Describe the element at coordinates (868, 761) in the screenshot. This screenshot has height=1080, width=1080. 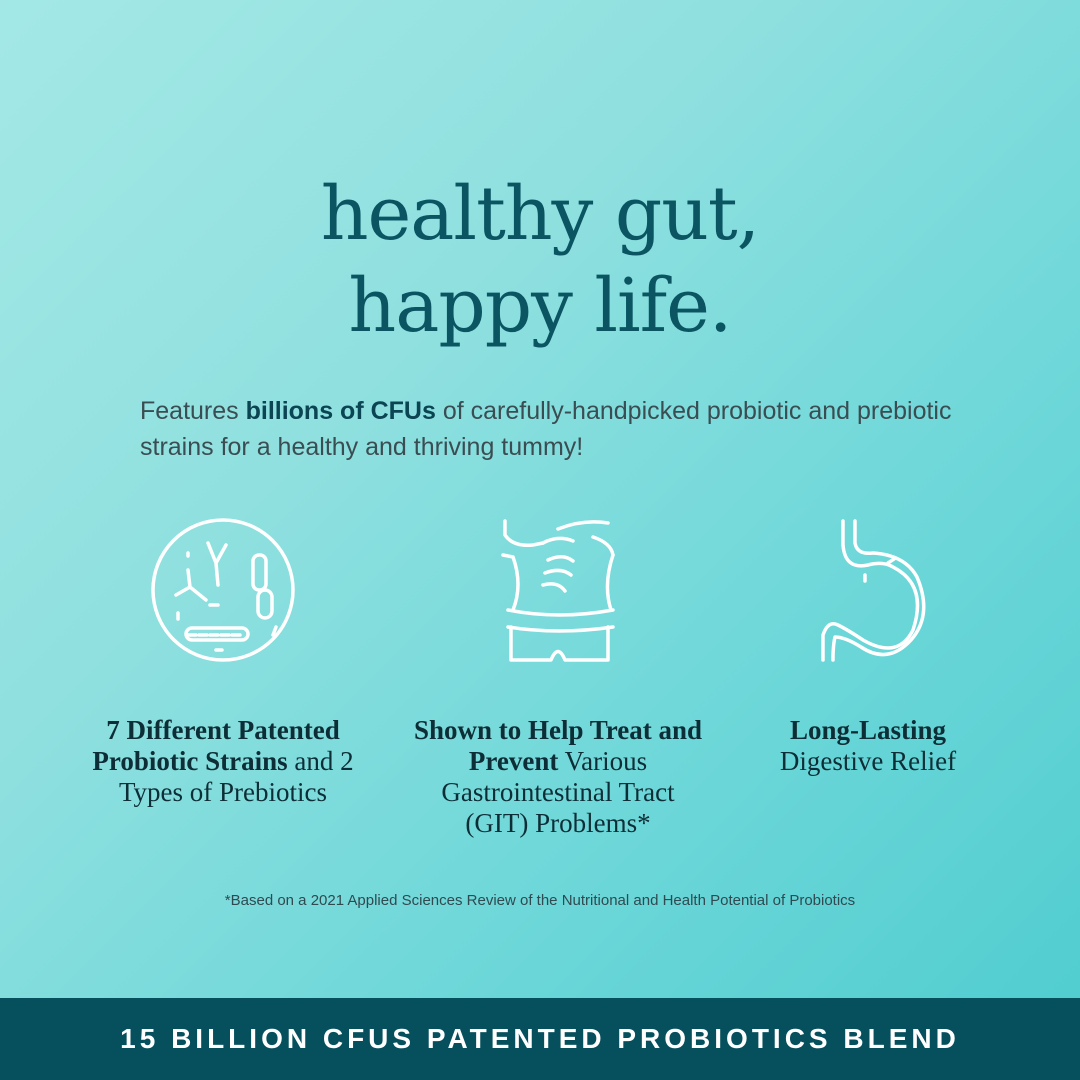
I see `caption-rest: Digestive Relief` at that location.